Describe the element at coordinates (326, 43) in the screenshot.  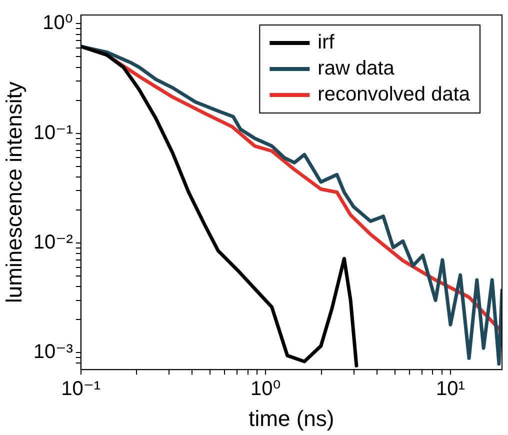
I see `legend-label: irf` at that location.